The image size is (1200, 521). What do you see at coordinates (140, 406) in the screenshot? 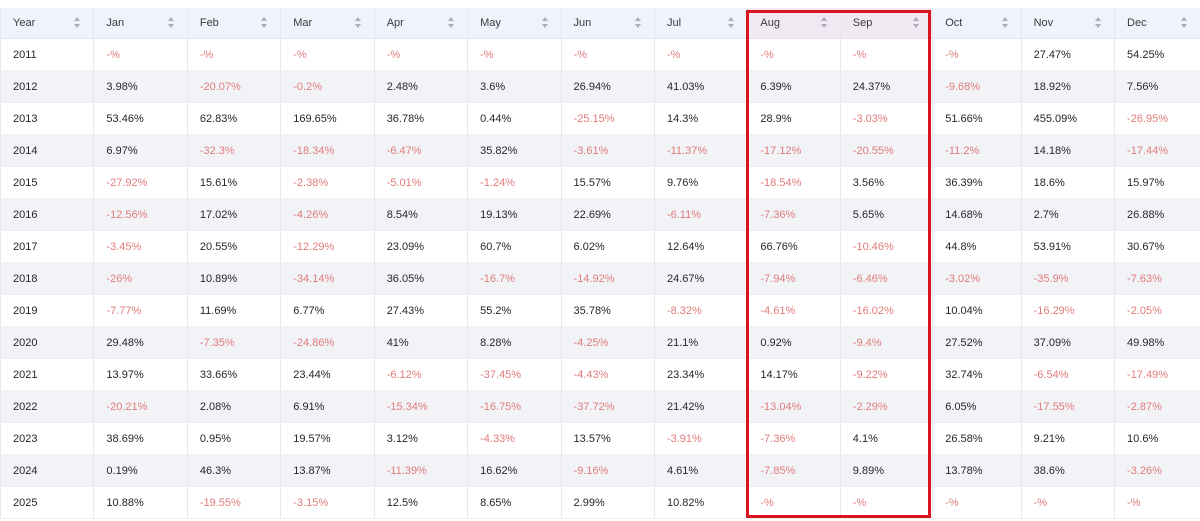
I see `return-cell-jan: -20.21%` at bounding box center [140, 406].